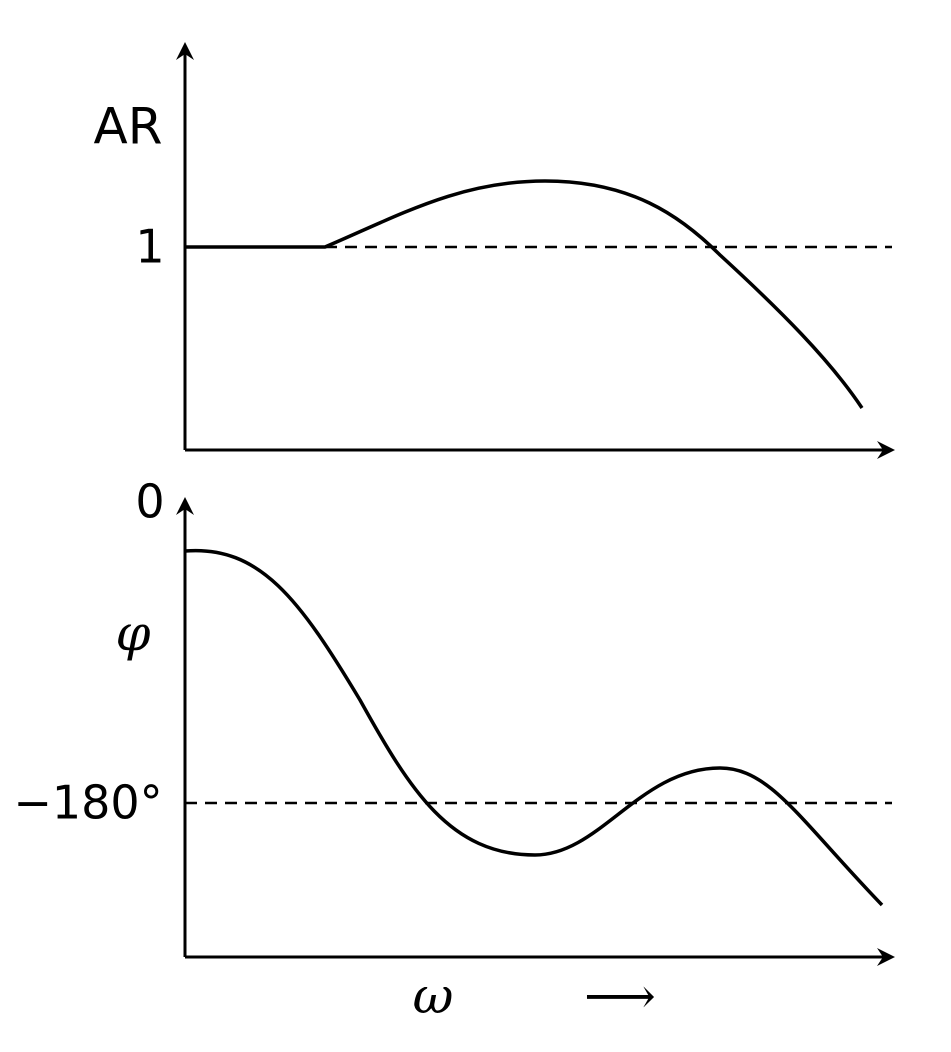 This screenshot has width=951, height=1052. I want to click on y-label: AR, so click(128, 127).